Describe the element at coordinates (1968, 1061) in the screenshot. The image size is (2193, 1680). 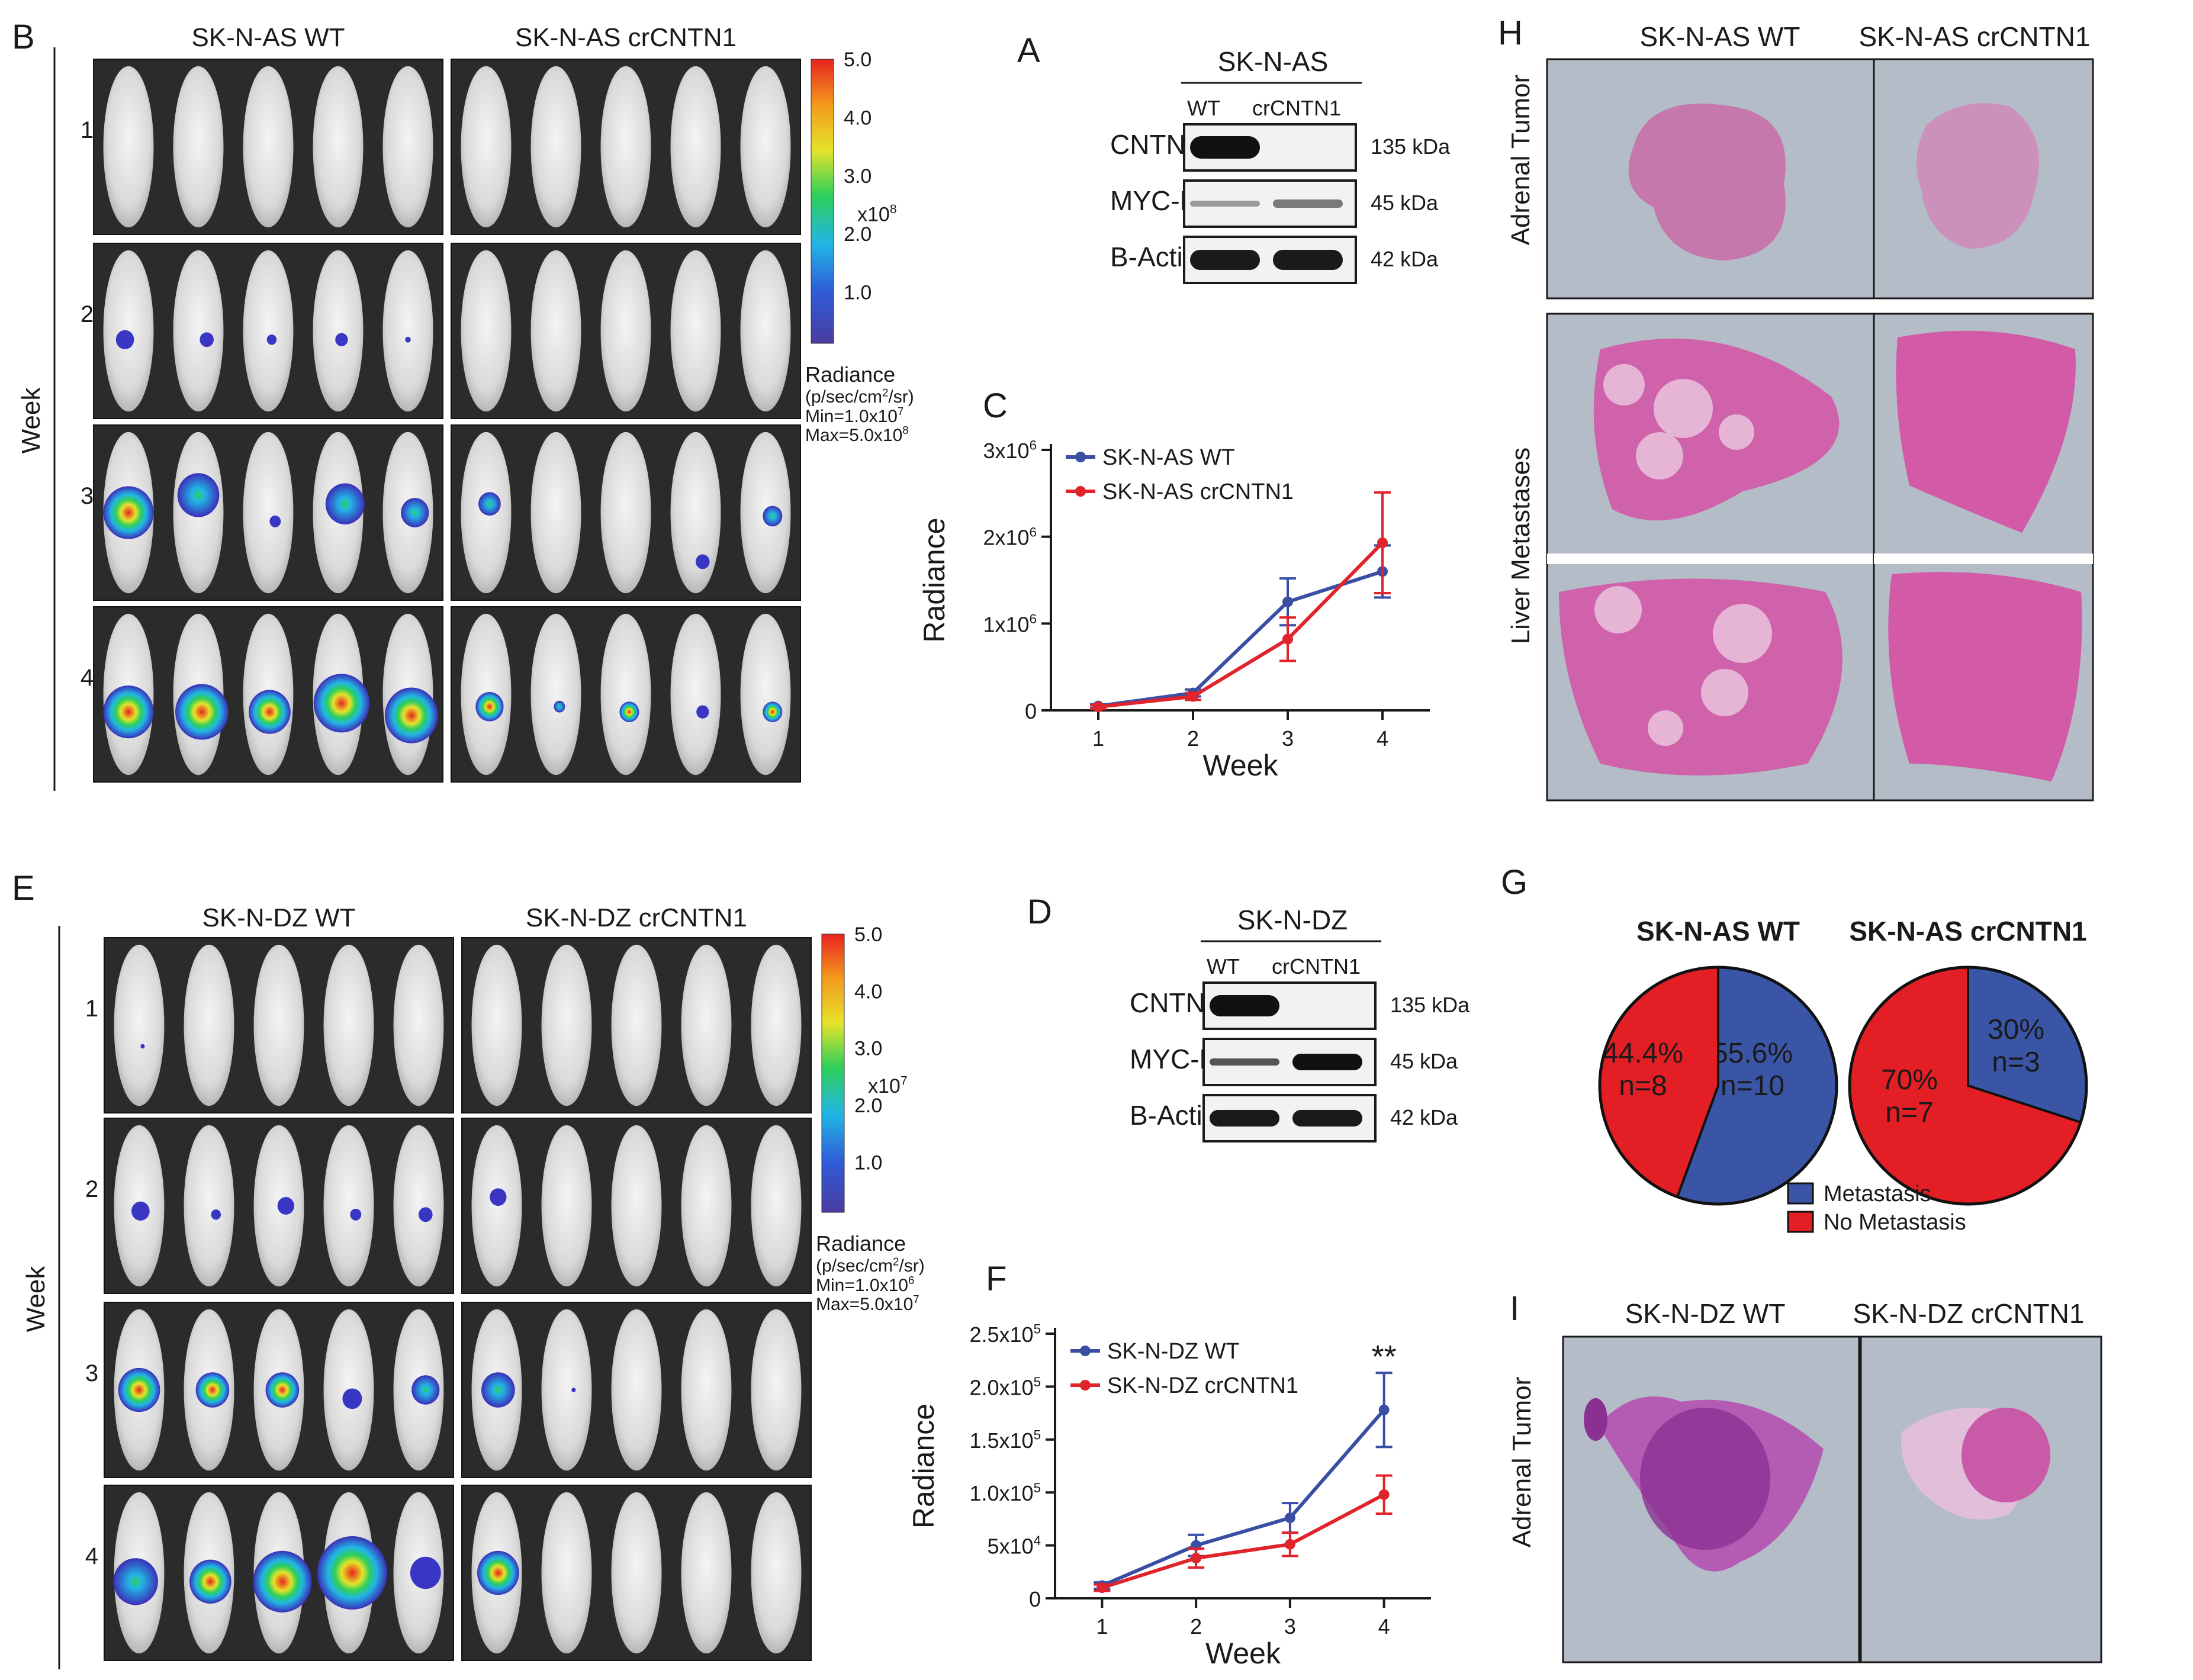
I see `pie-G2: SK-N-AS crCNTN1 30%n=3 70%n=7` at that location.